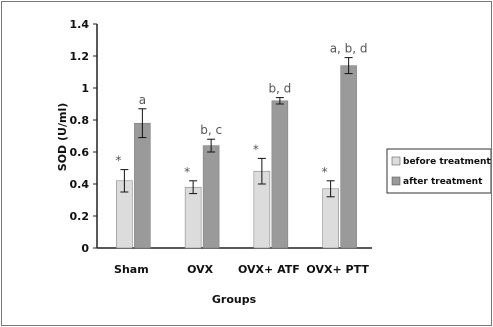 The width and height of the screenshot is (493, 327). What do you see at coordinates (396, 181) in the screenshot?
I see `legend-swatch-after` at bounding box center [396, 181].